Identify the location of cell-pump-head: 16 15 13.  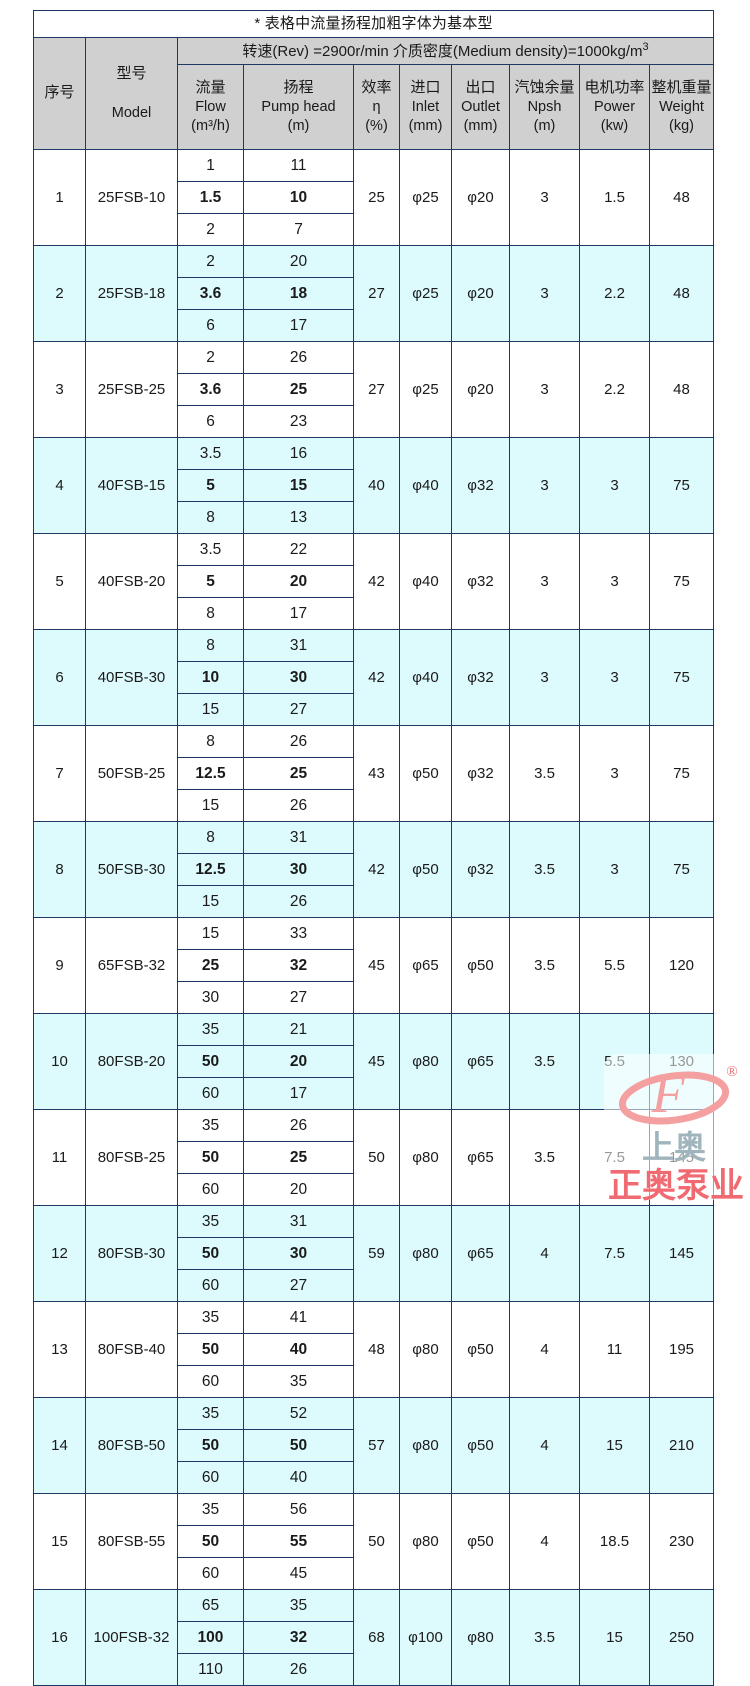
(298, 485).